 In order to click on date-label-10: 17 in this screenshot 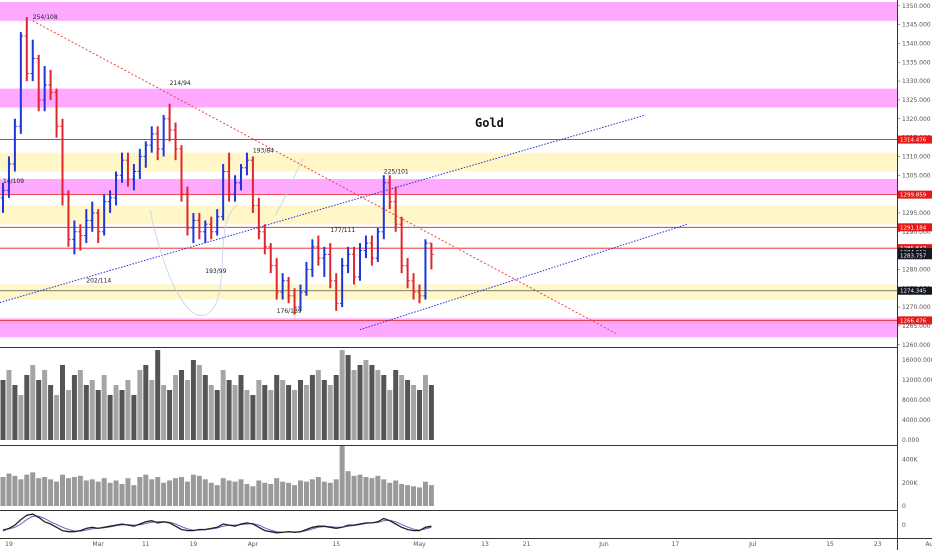, I will do `click(676, 544)`.